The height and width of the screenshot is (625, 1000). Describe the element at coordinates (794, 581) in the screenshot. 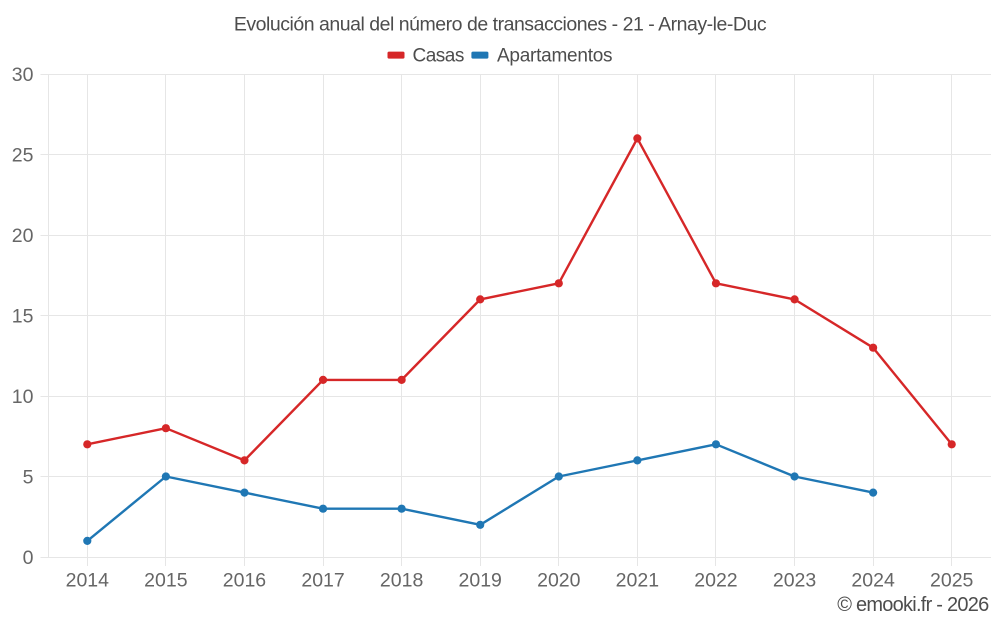

I see `svg-text: 2023` at that location.